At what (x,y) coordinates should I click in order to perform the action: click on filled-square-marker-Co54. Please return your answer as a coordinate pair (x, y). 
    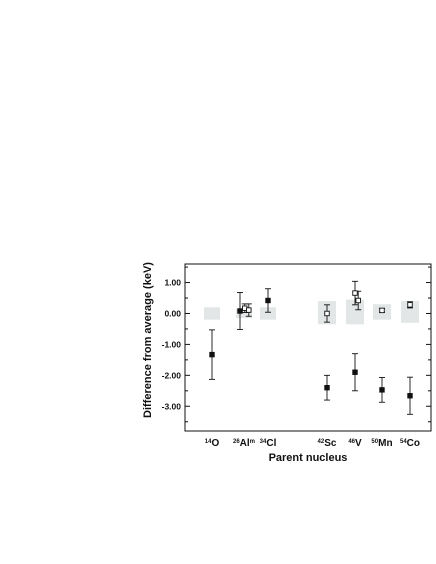
    Looking at the image, I should click on (410, 396).